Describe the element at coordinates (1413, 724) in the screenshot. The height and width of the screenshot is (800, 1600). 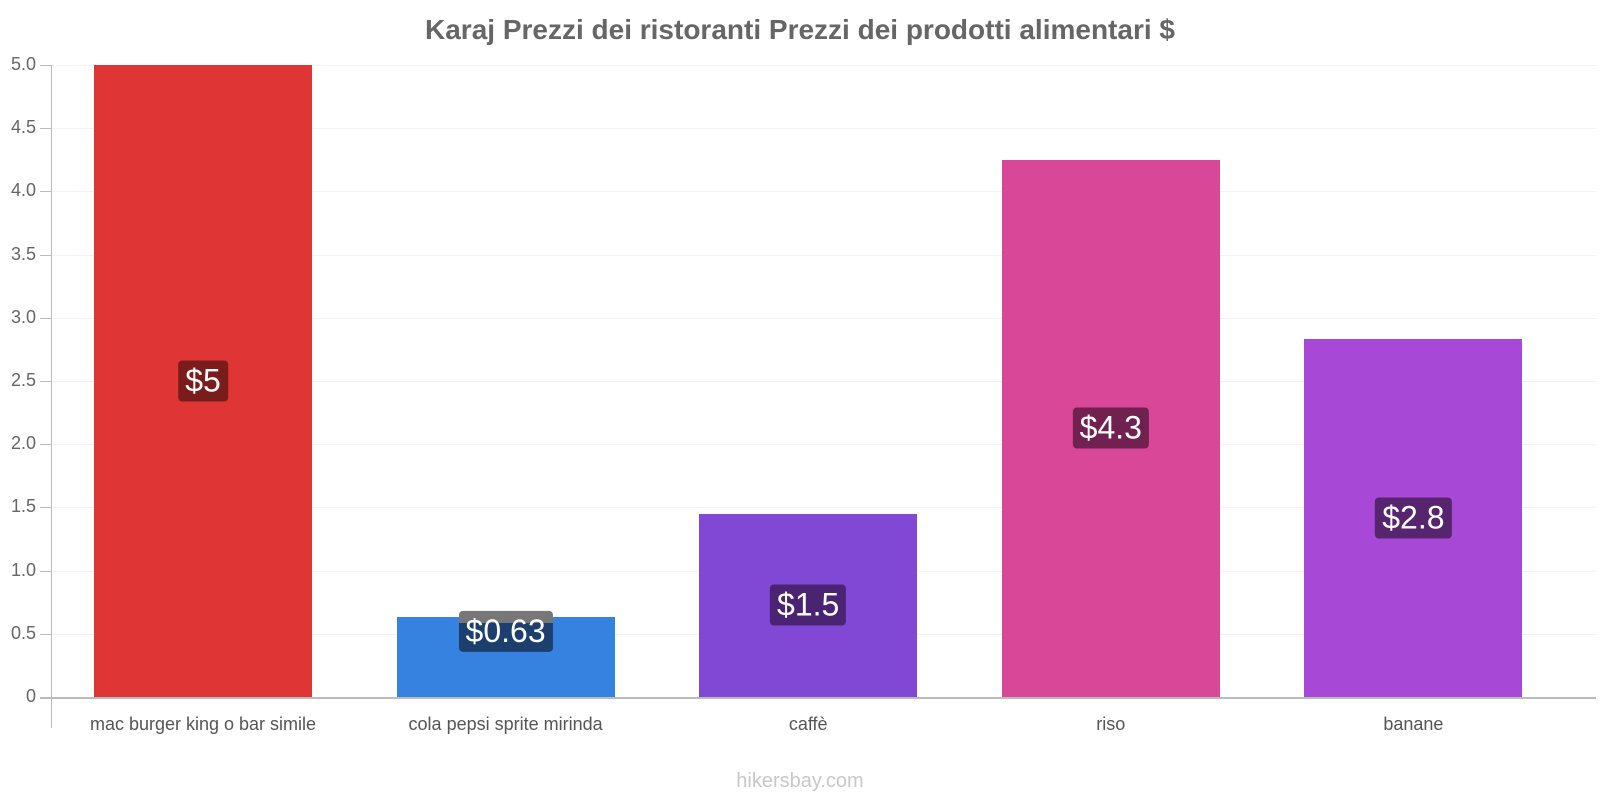
I see `x-category-label: banane` at that location.